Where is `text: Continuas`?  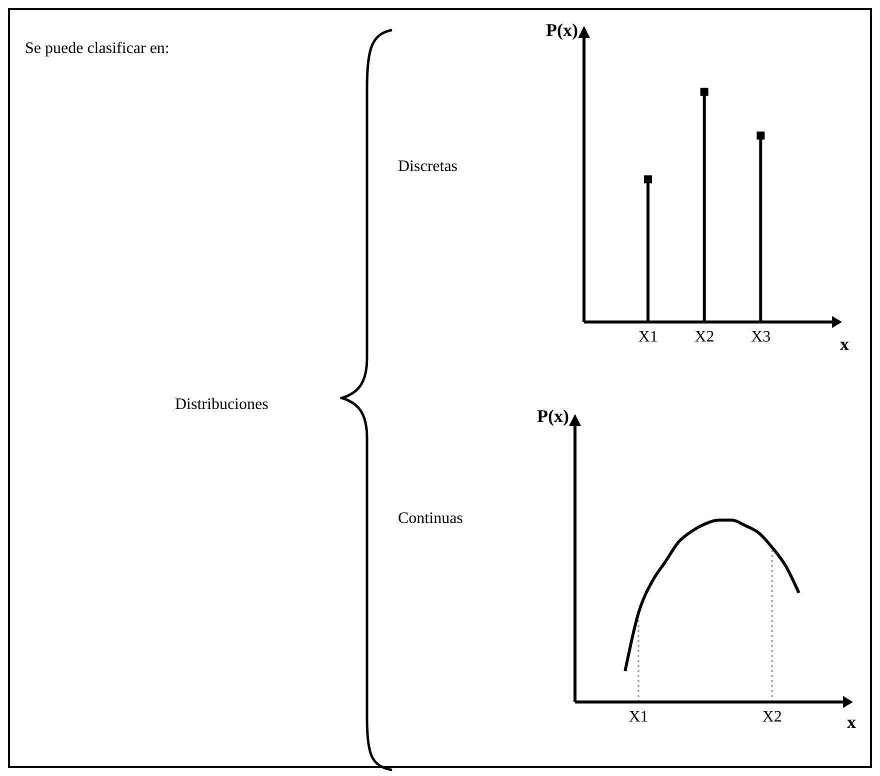
text: Continuas is located at coordinates (430, 519).